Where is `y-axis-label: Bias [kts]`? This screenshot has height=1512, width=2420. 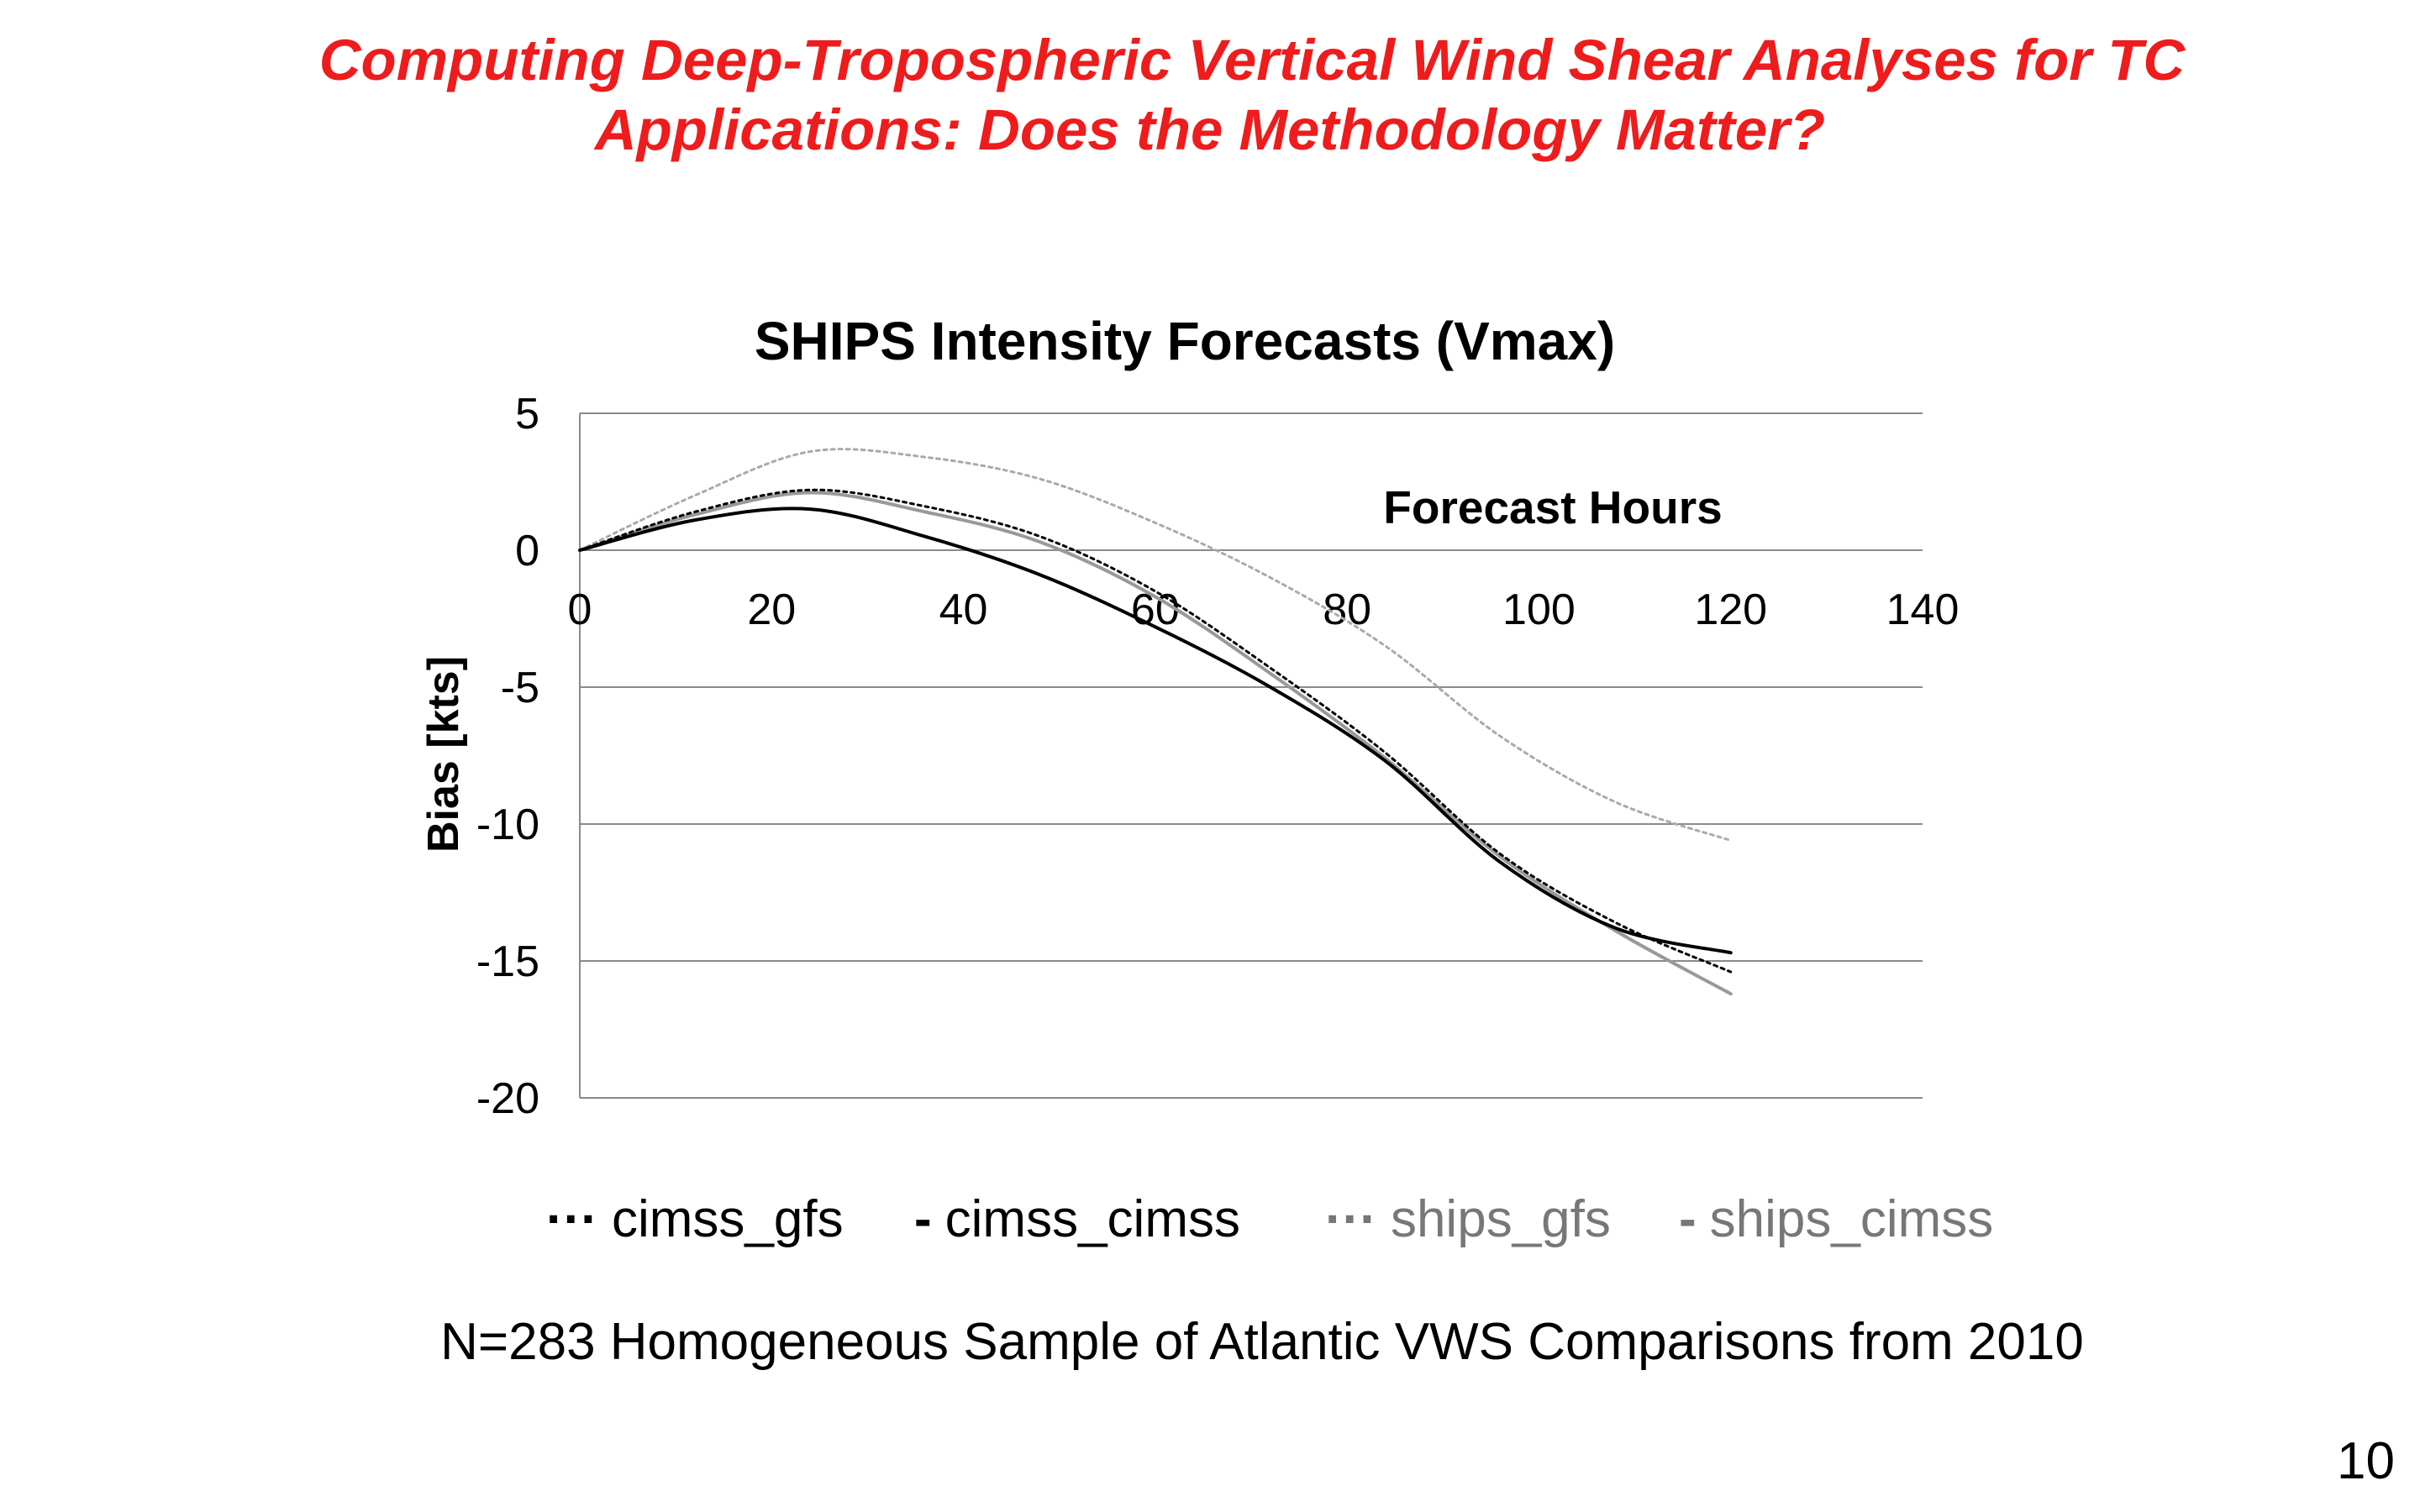 y-axis-label: Bias [kts] is located at coordinates (443, 754).